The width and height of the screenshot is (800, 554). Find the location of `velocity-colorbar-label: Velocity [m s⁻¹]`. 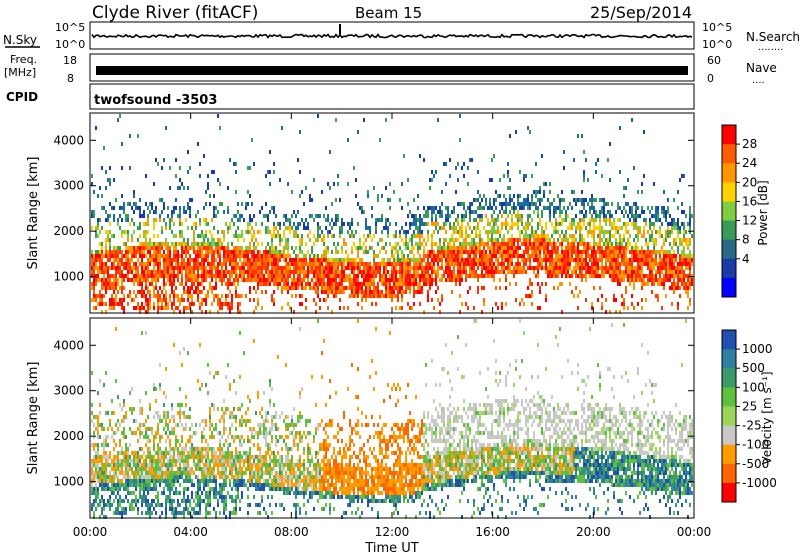

velocity-colorbar-label: Velocity [m s⁻¹] is located at coordinates (767, 417).